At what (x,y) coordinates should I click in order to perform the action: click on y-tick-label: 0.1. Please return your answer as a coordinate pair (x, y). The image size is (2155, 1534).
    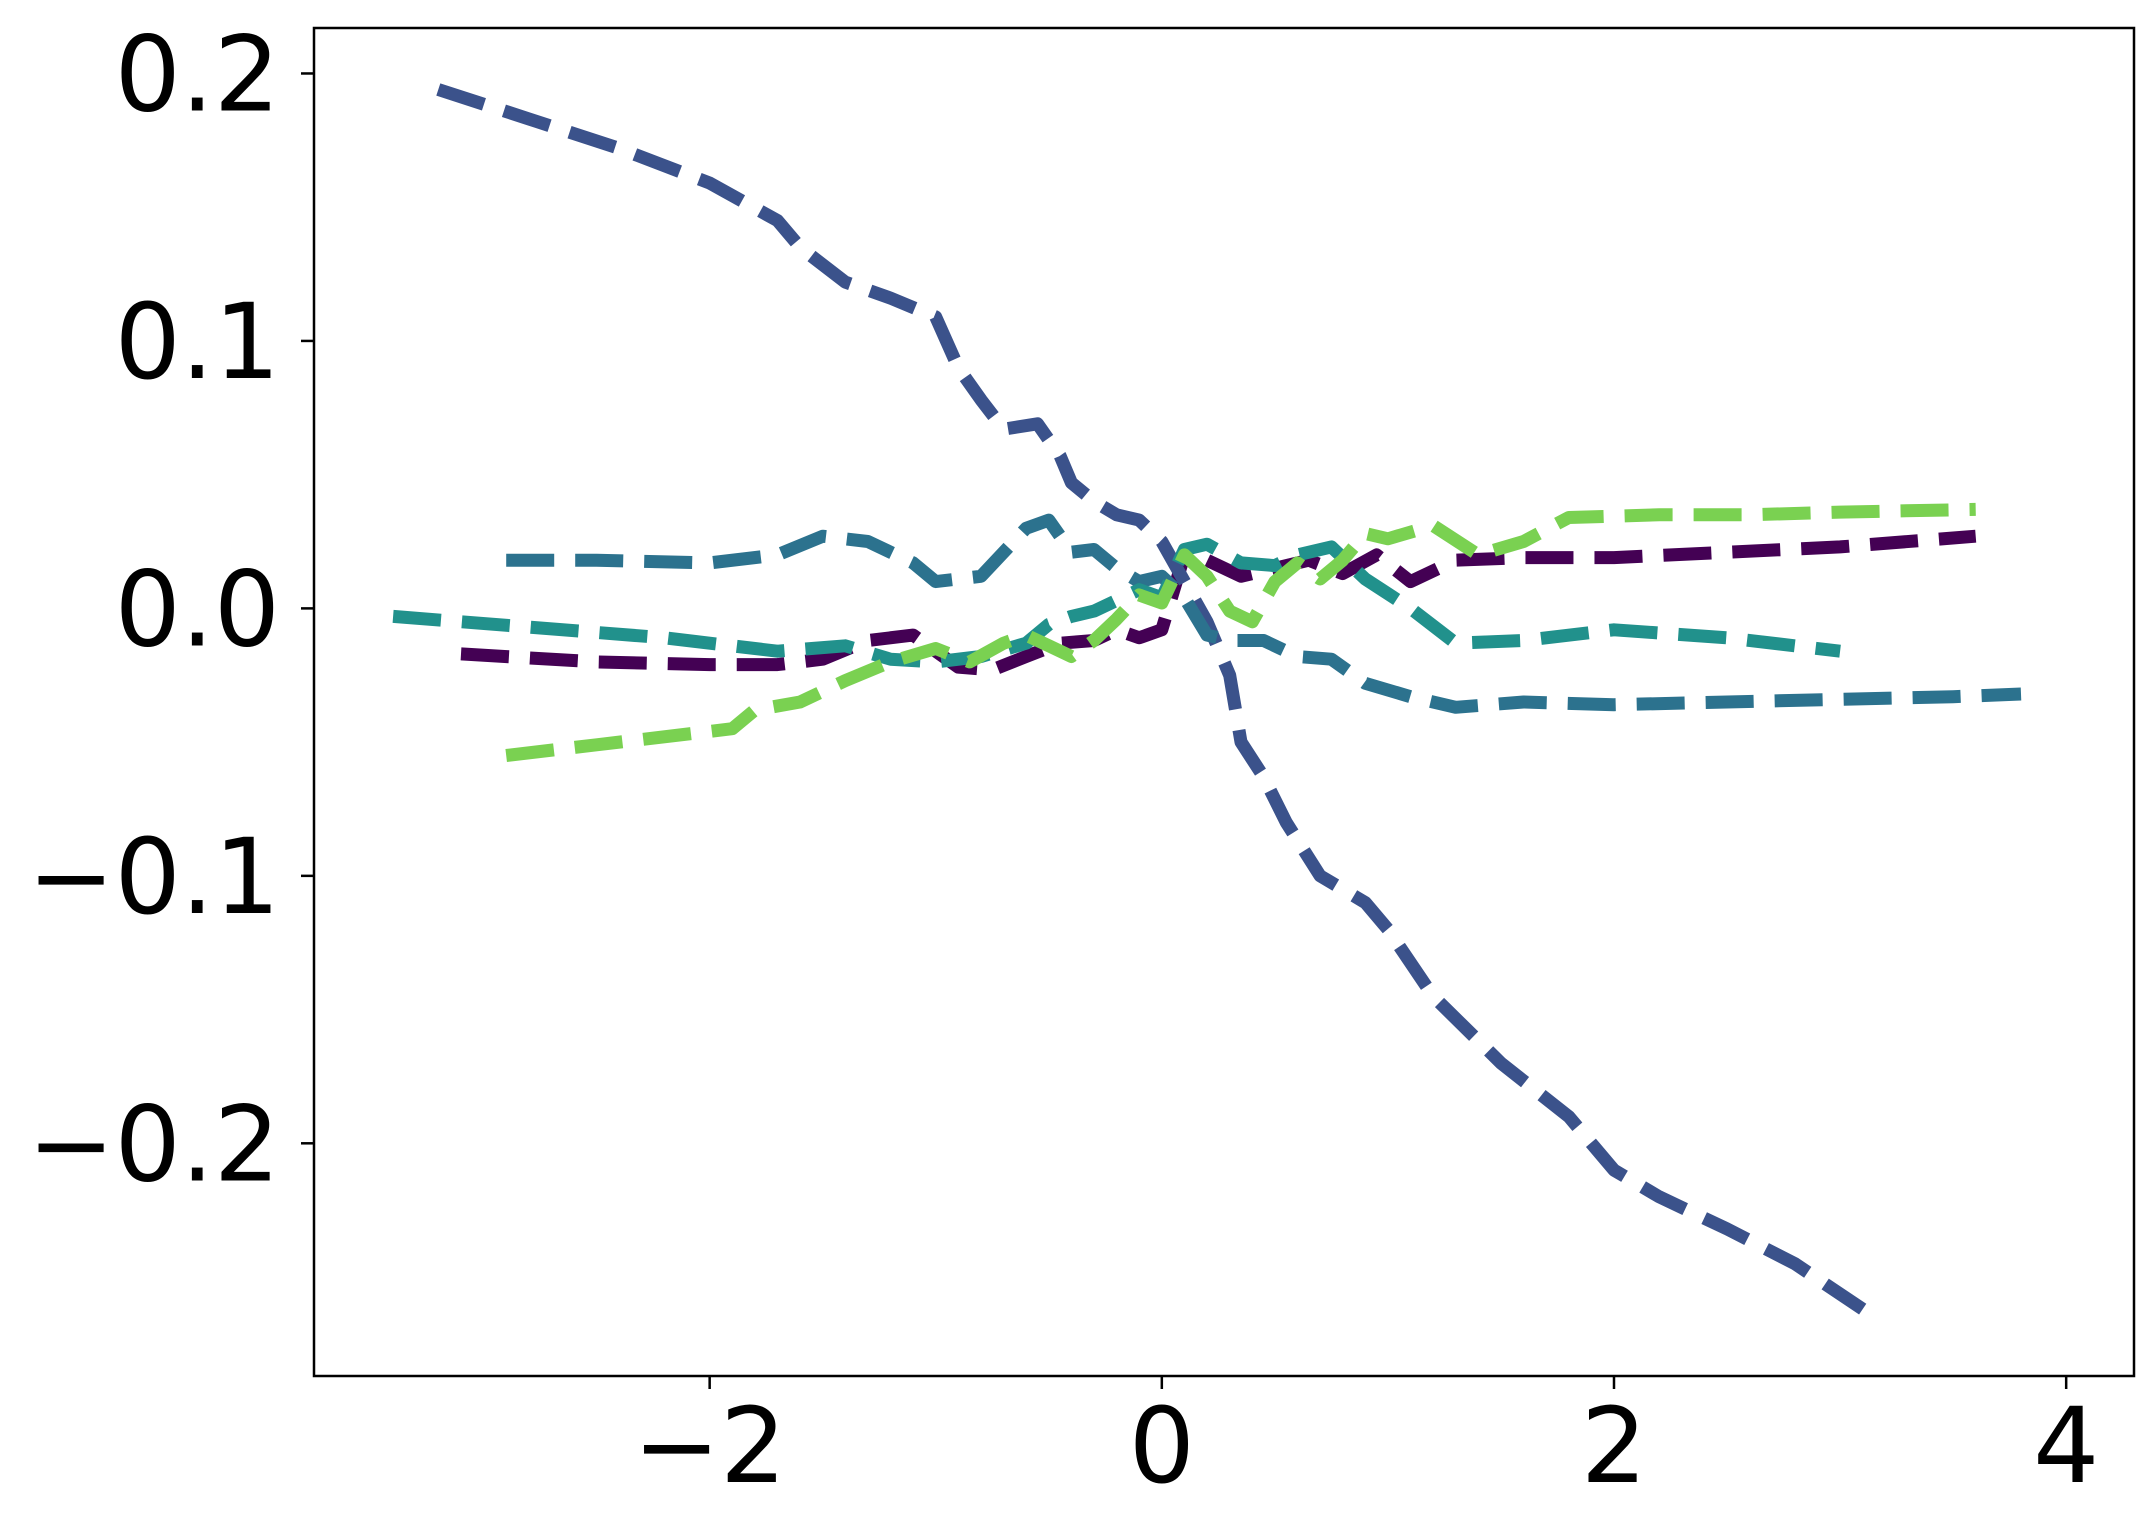
    Looking at the image, I should click on (197, 342).